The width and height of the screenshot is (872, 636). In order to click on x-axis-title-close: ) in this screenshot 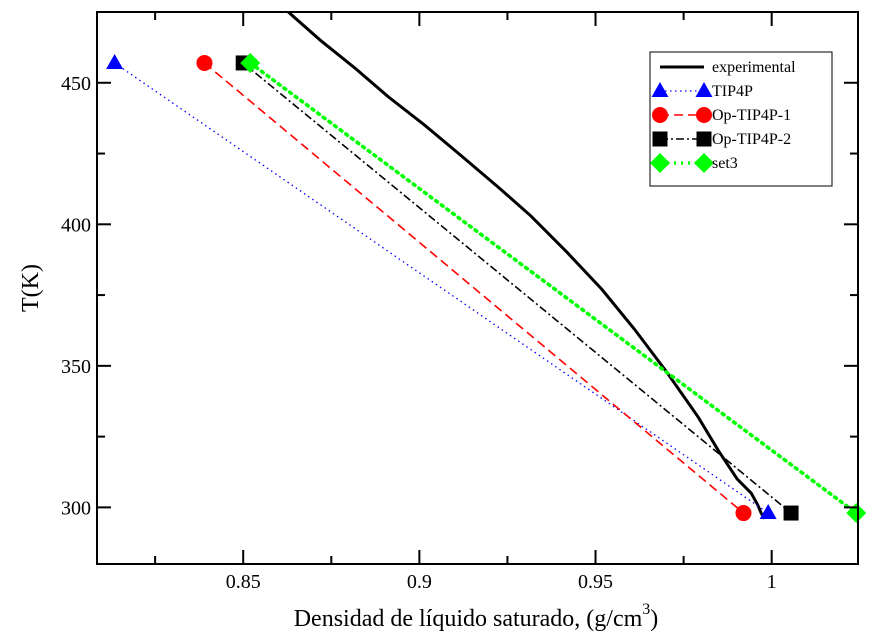, I will do `click(654, 619)`.